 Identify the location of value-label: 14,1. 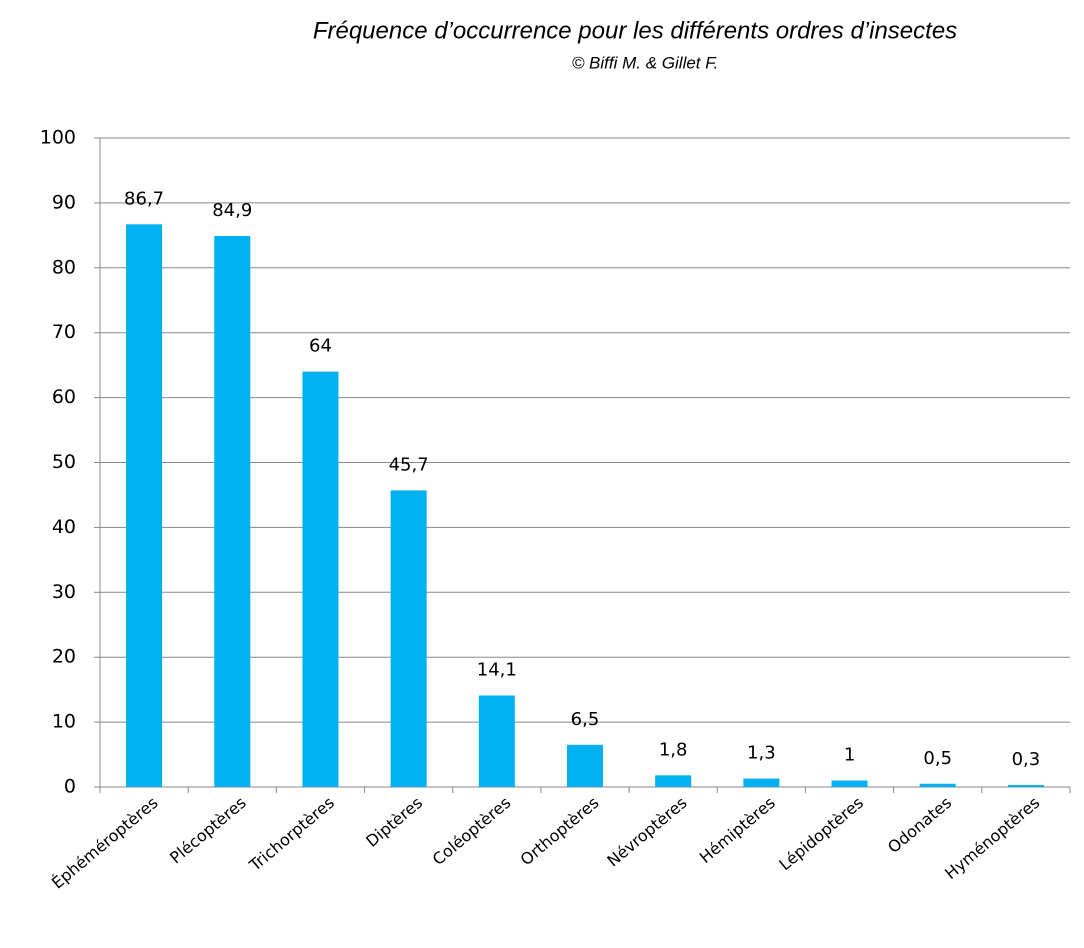
(497, 669).